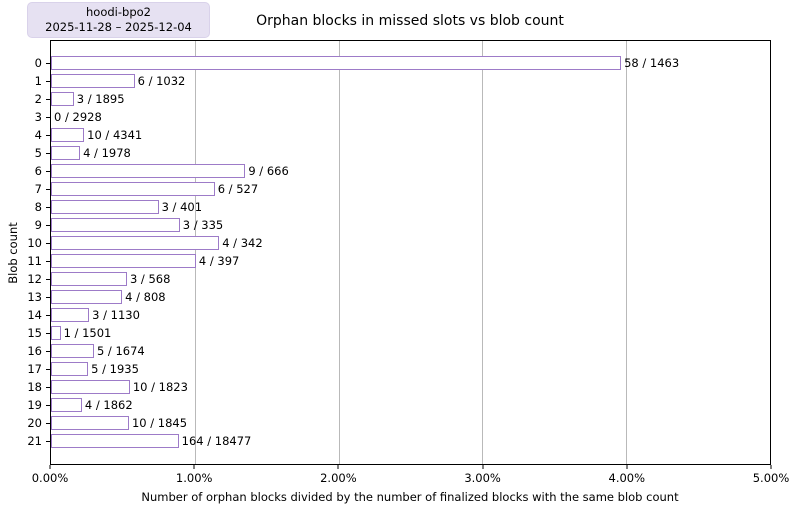 This screenshot has width=793, height=510. I want to click on bar-value-label: 164 / 18477, so click(216, 441).